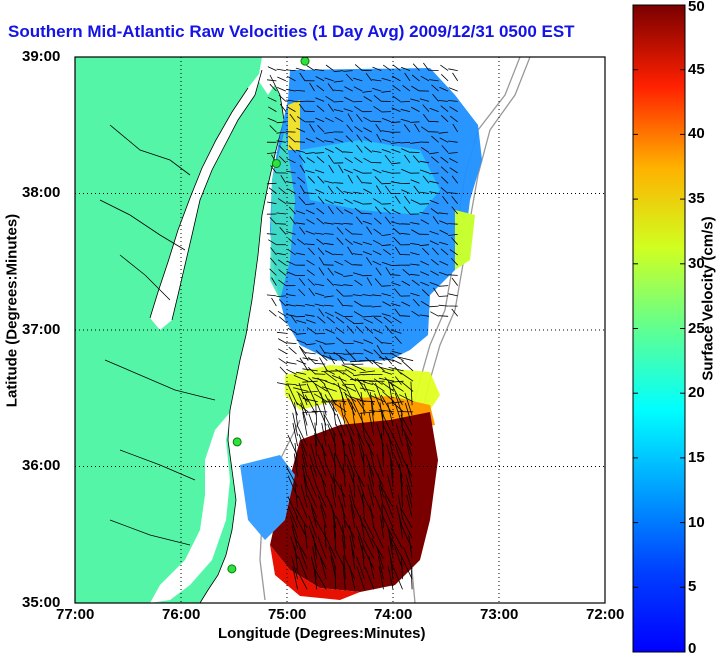 The width and height of the screenshot is (724, 659). I want to click on region-blue-southwest, so click(267, 497).